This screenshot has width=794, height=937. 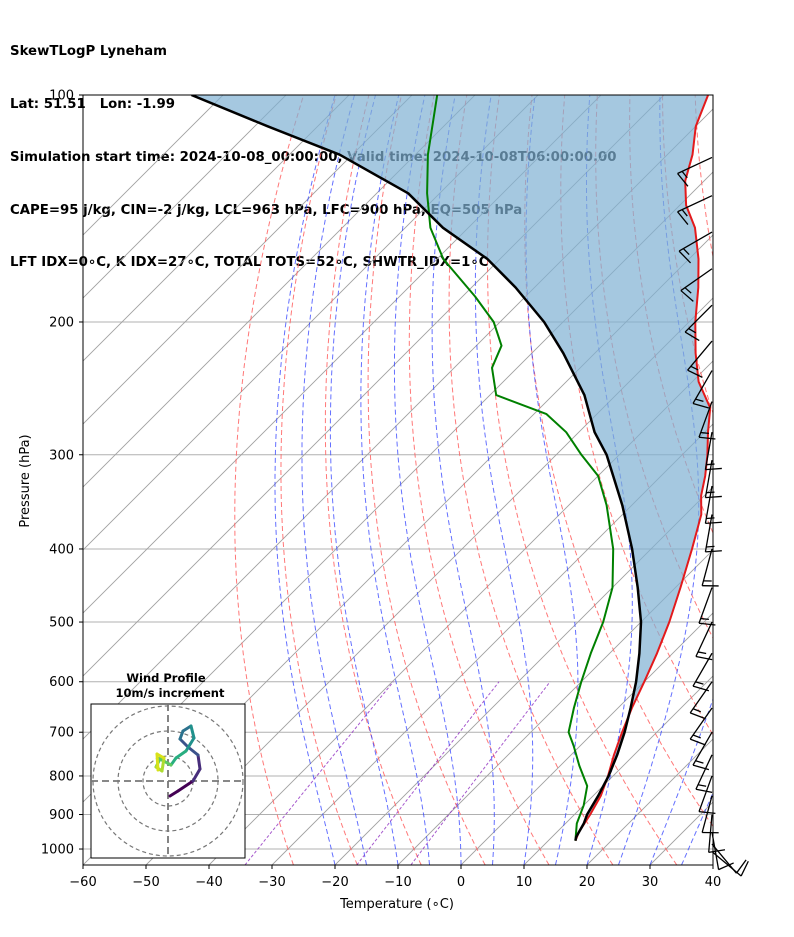 What do you see at coordinates (57, 850) in the screenshot?
I see `y-tick-label: 1000` at bounding box center [57, 850].